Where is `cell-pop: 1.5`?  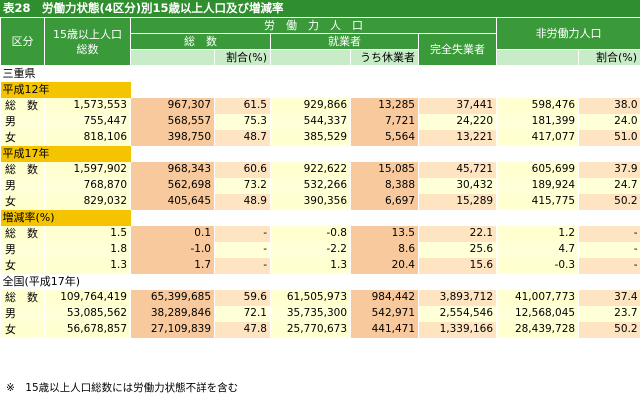
cell-pop: 1.5 is located at coordinates (87, 233).